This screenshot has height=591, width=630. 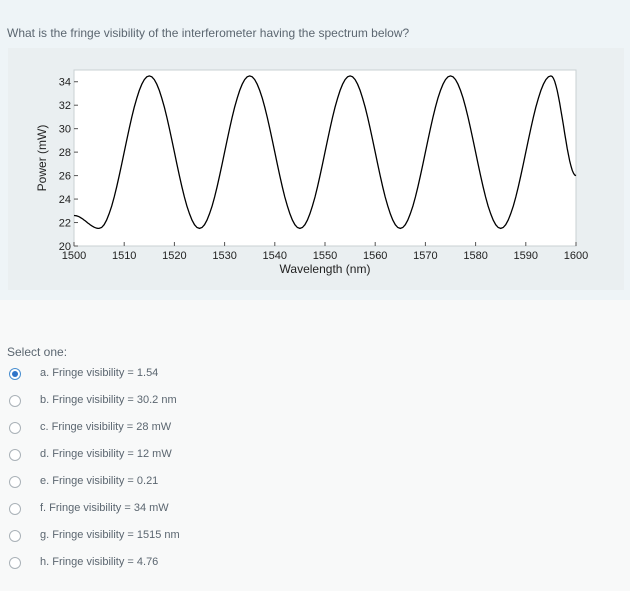 What do you see at coordinates (65, 224) in the screenshot?
I see `y-tick-label: 22` at bounding box center [65, 224].